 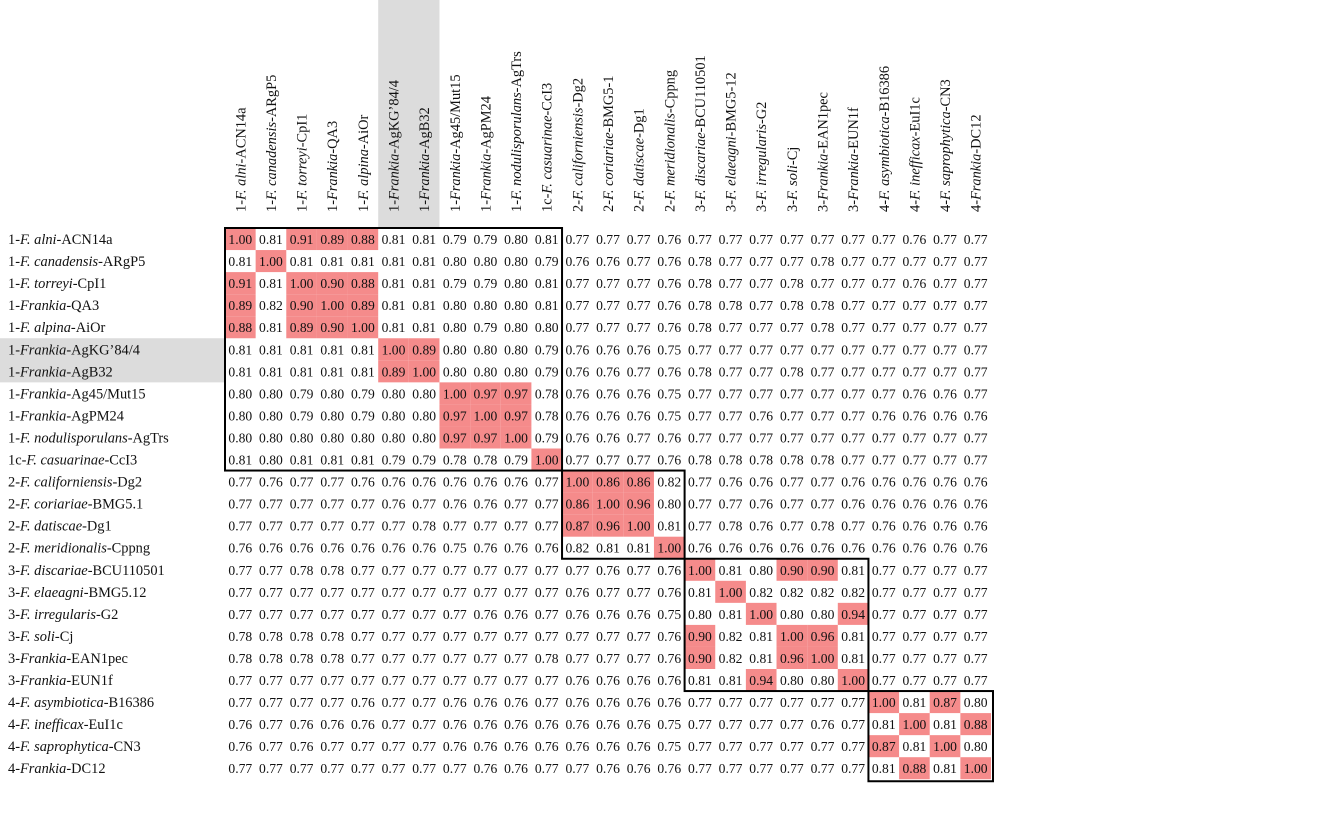 I want to click on cell-value: 0.90, so click(x=792, y=570).